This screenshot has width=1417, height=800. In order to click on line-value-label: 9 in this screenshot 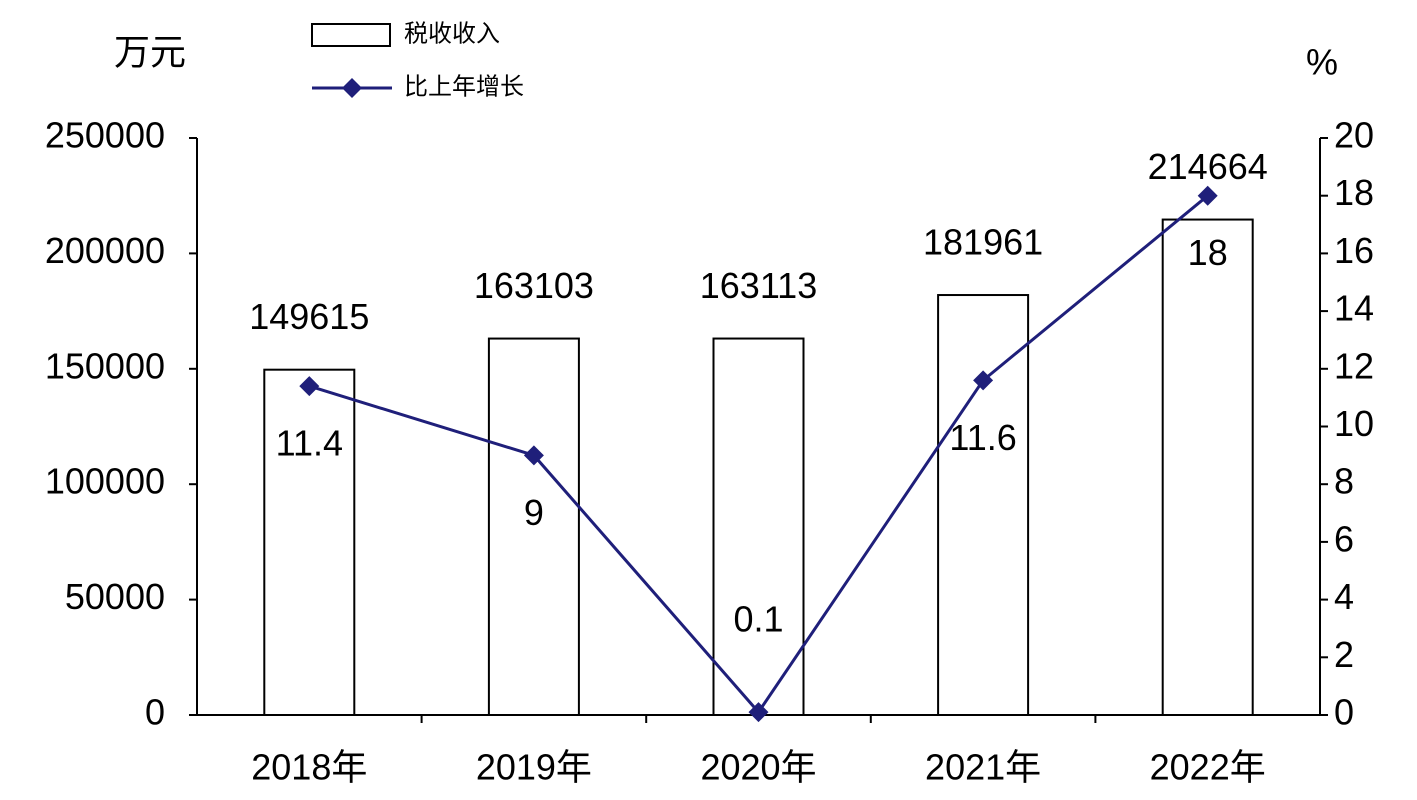, I will do `click(534, 512)`.